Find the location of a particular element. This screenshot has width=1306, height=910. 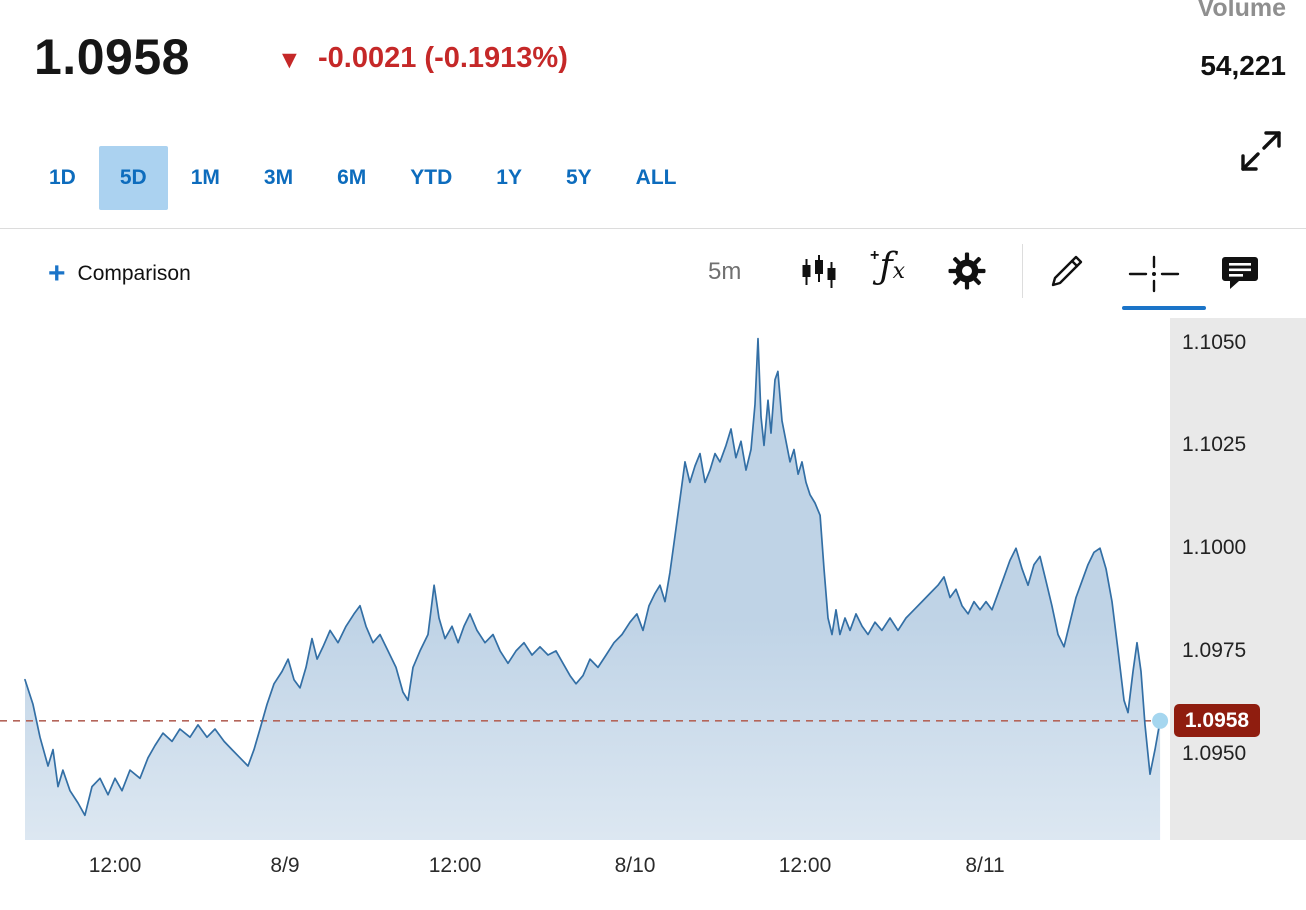

functions-icon: +ƒx is located at coordinates (887, 266).